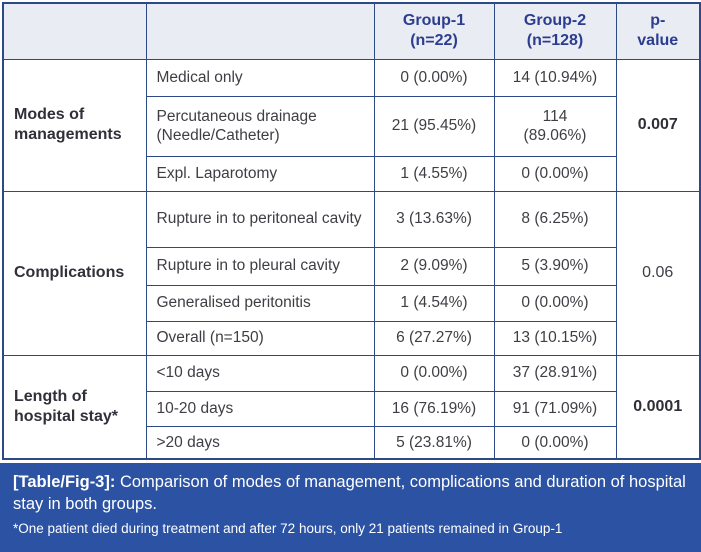 This screenshot has width=701, height=552. I want to click on table-header: Group-1 (n=22) Group-2 (n=128) p- value, so click(351, 31).